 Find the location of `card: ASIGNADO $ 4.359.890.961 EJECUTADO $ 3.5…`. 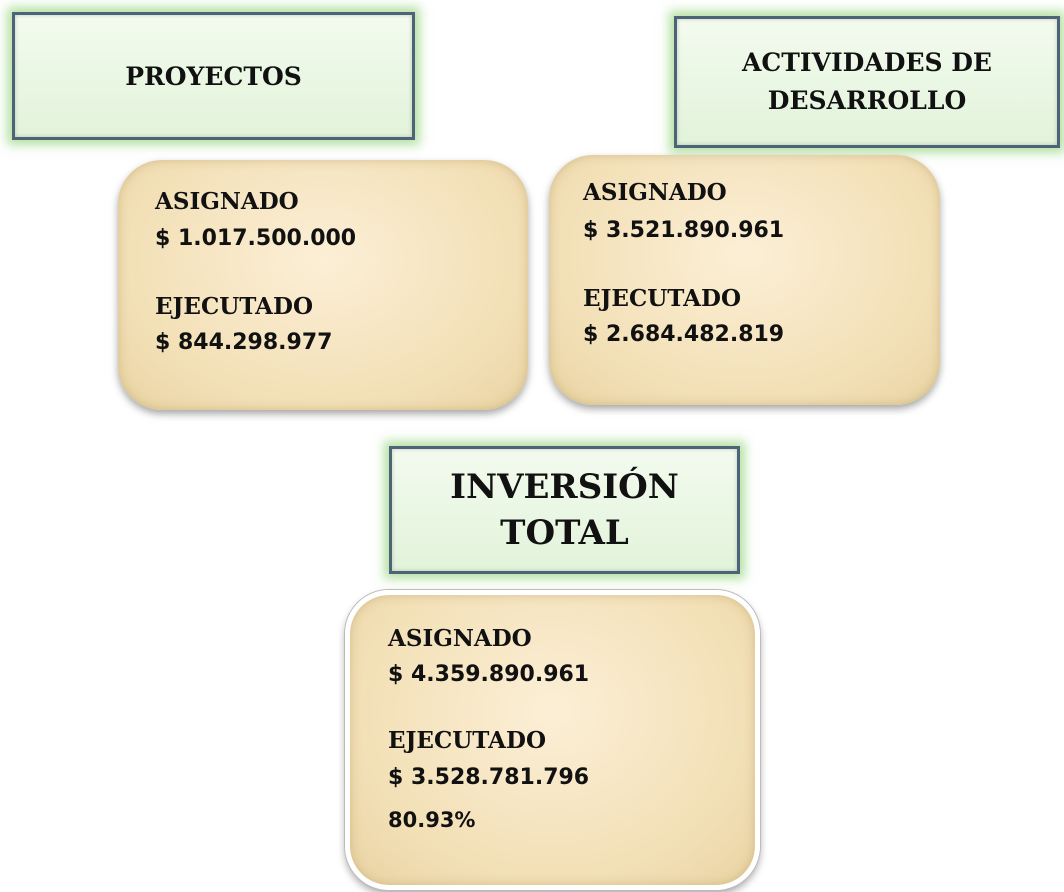

card: ASIGNADO $ 4.359.890.961 EJECUTADO $ 3.5… is located at coordinates (552, 740).